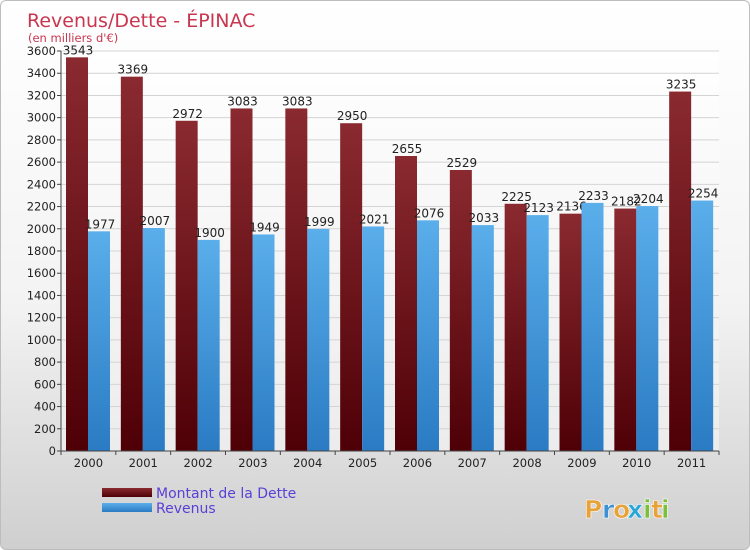  I want to click on data-label-revenus: 2007, so click(155, 221).